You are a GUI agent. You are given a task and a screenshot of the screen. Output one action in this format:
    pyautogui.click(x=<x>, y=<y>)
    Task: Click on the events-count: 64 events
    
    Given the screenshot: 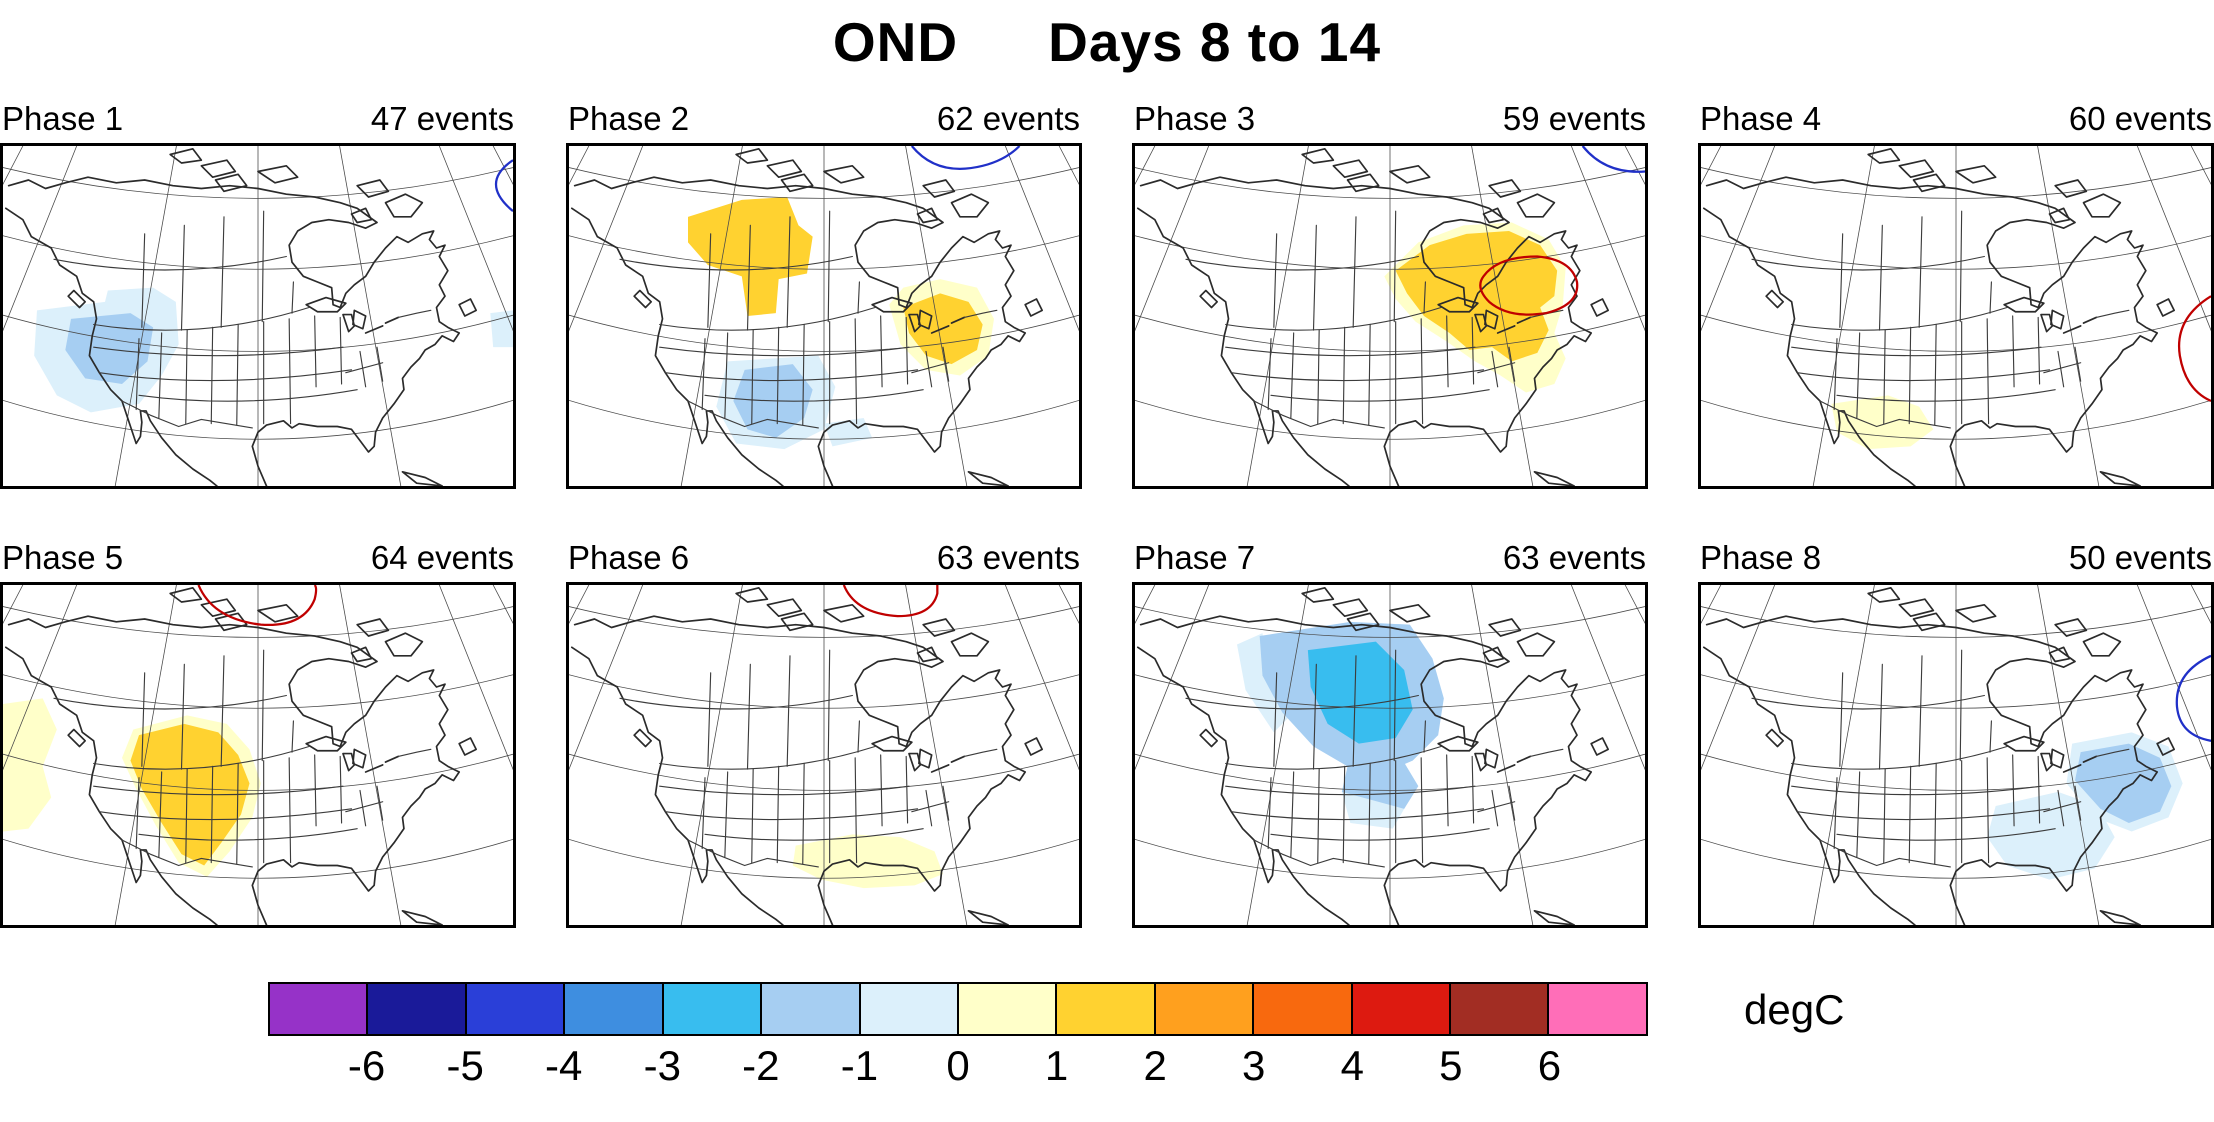 What is the action you would take?
    pyautogui.click(x=442, y=557)
    